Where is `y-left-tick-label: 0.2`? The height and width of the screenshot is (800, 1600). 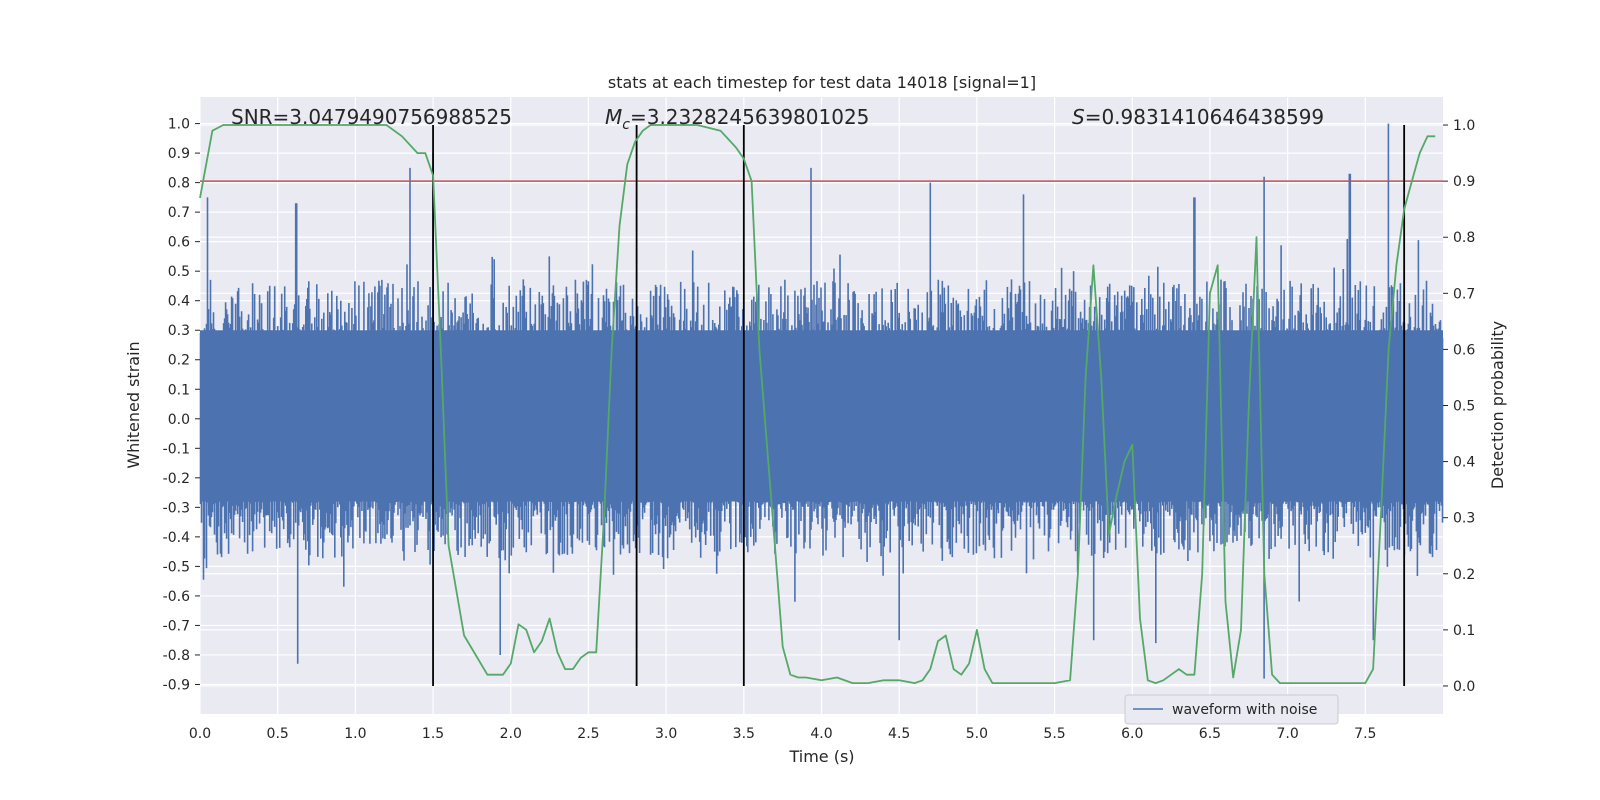 y-left-tick-label: 0.2 is located at coordinates (179, 361).